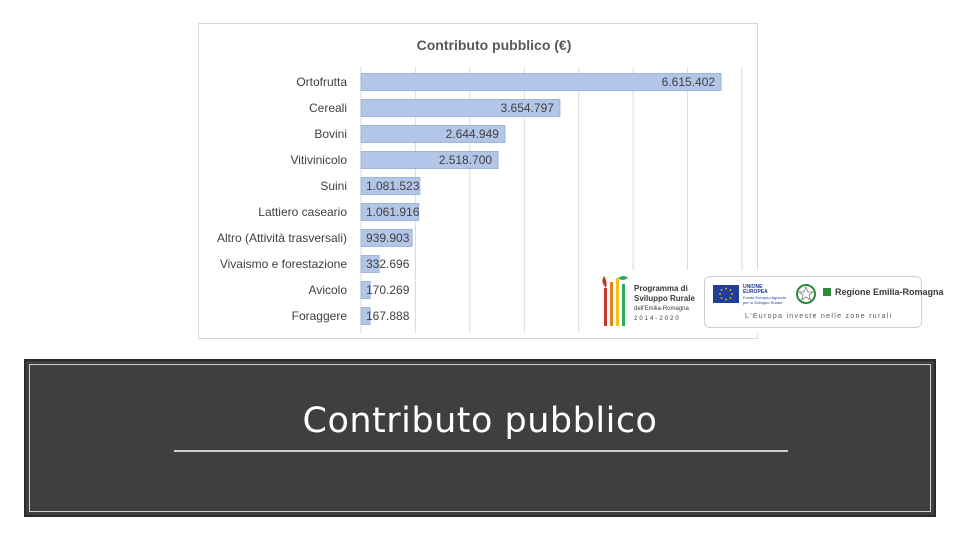  What do you see at coordinates (388, 264) in the screenshot?
I see `value-label: 332.696` at bounding box center [388, 264].